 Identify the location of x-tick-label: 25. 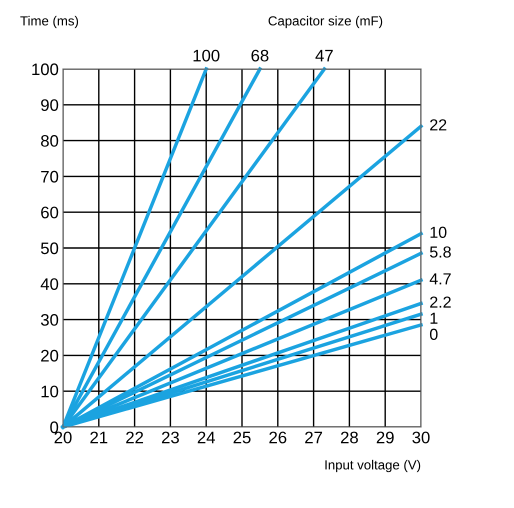
(242, 438).